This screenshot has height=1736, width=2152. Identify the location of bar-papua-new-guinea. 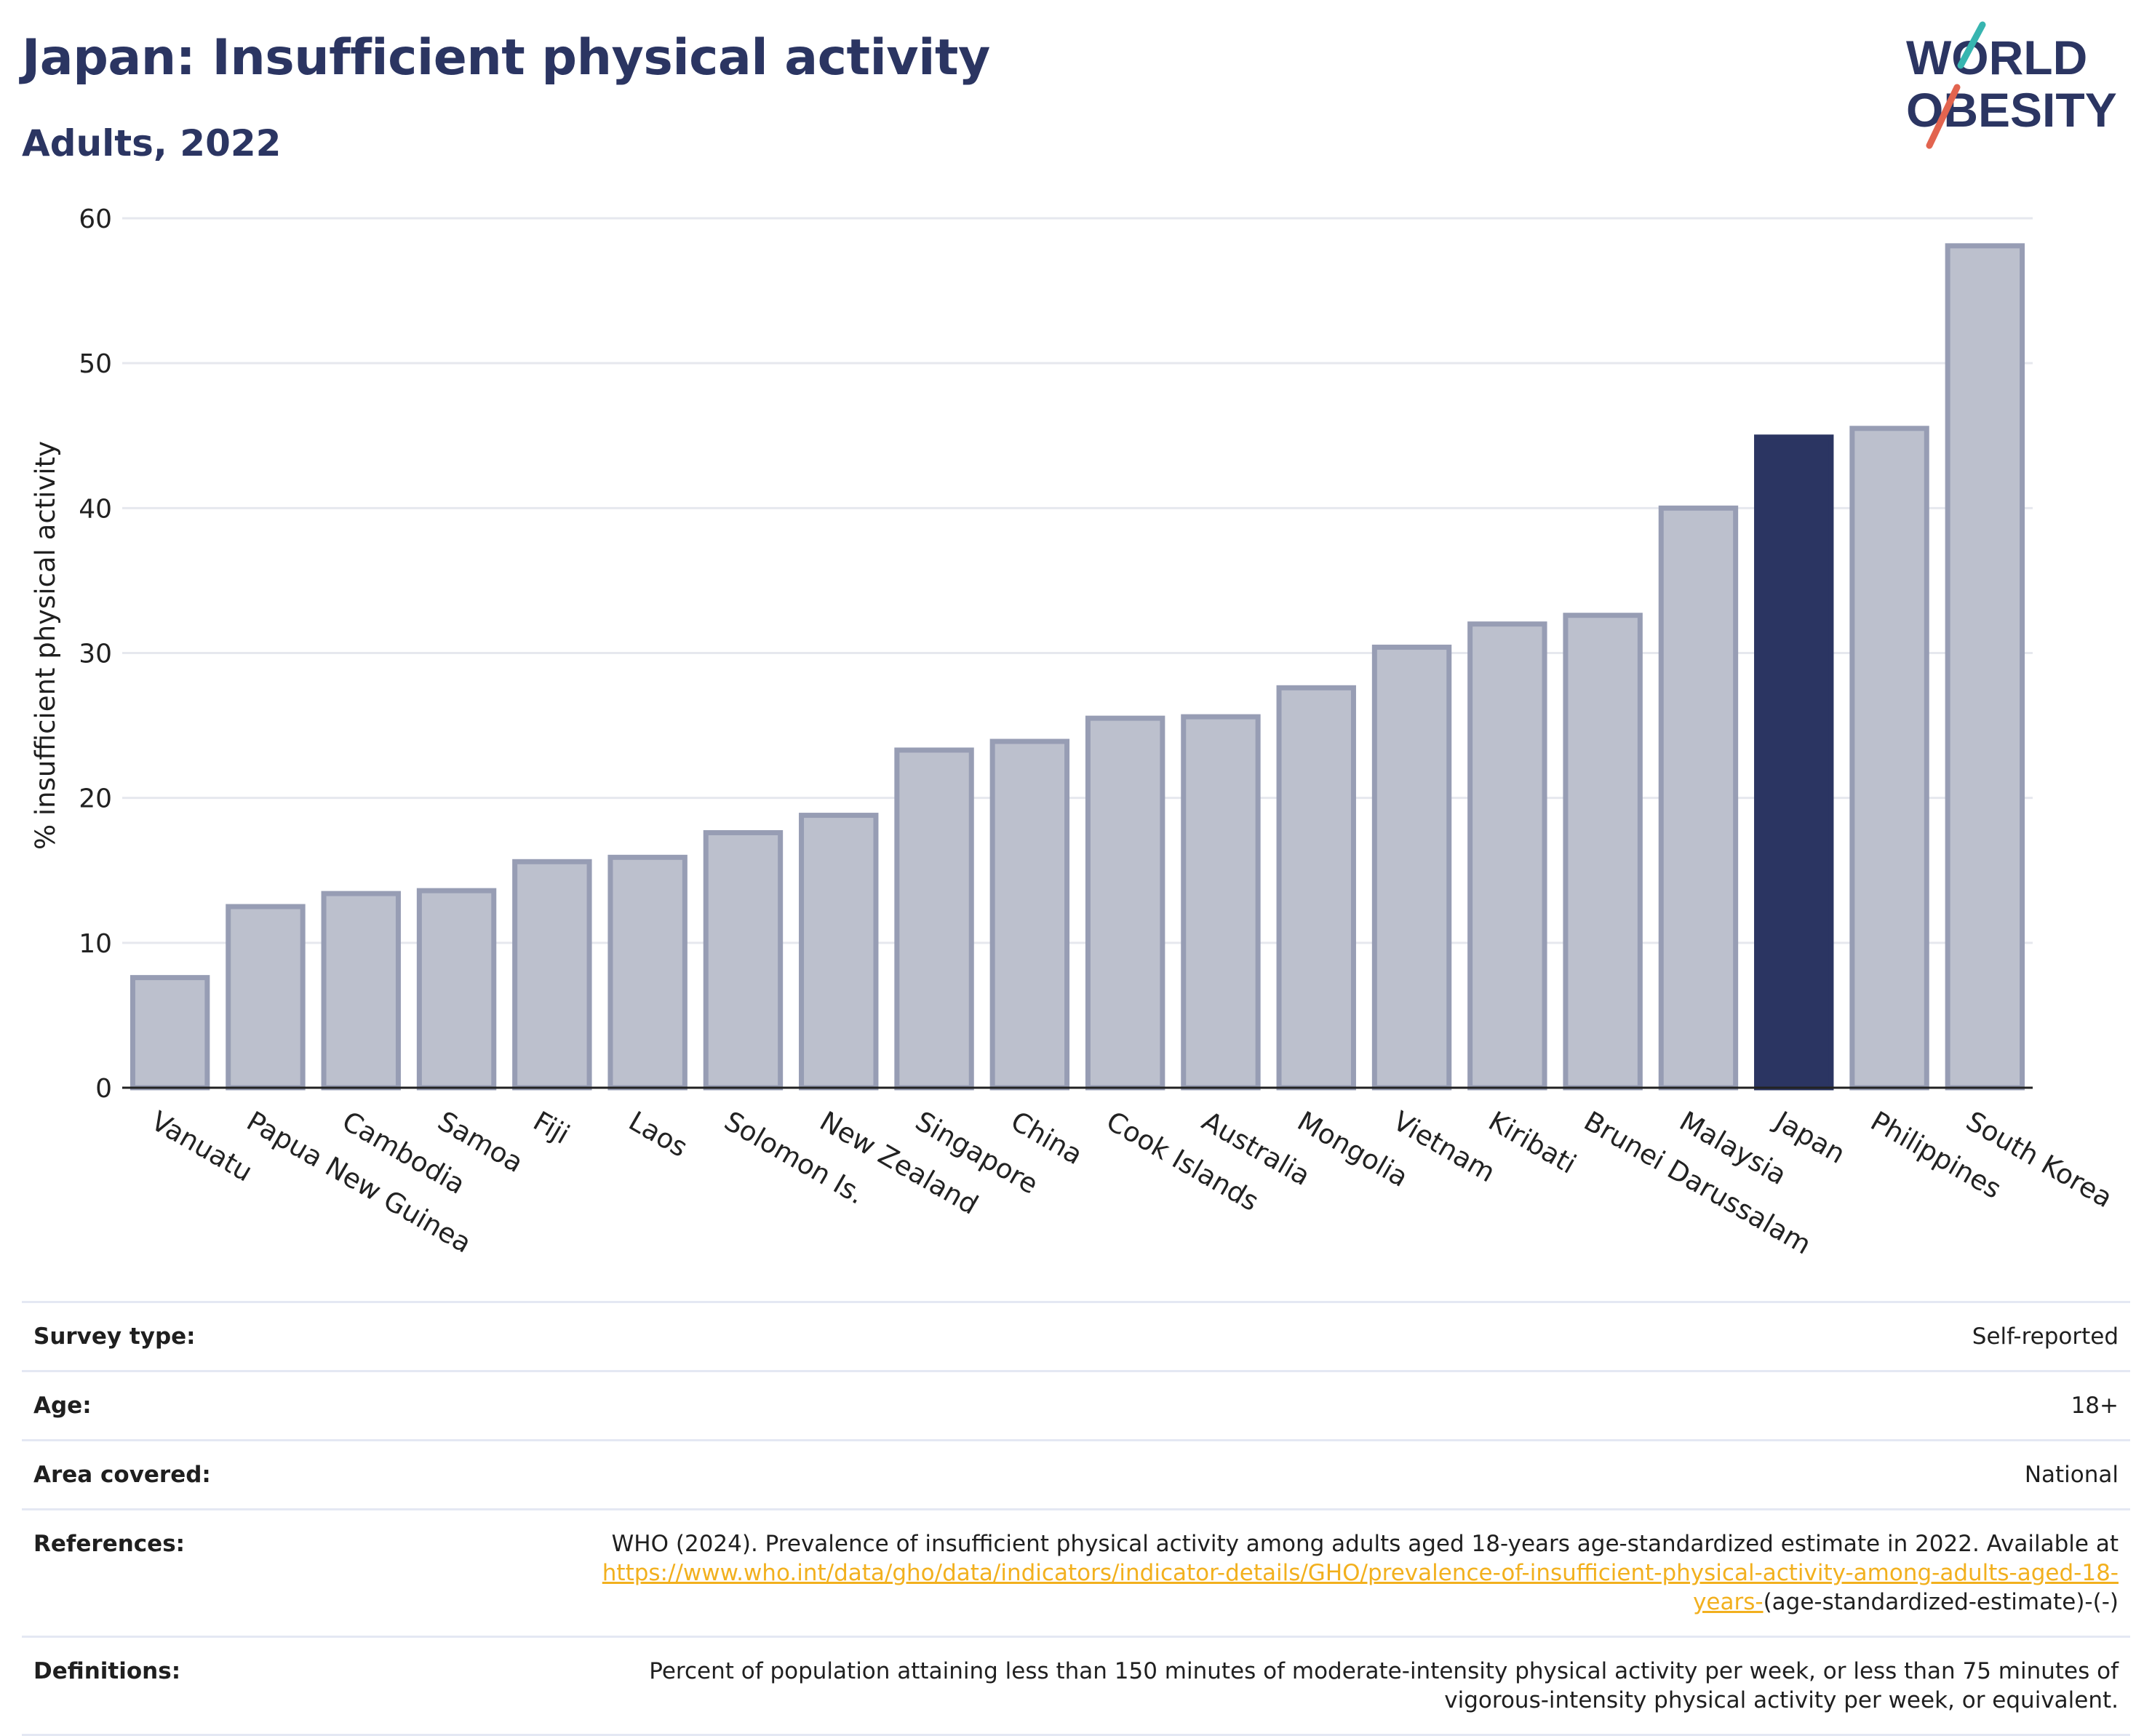
(266, 998).